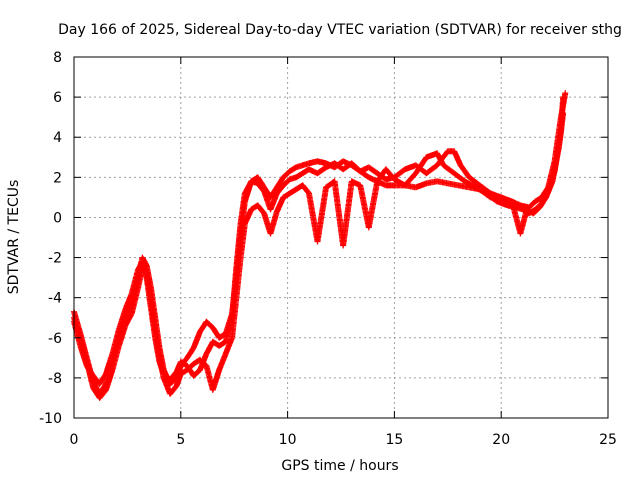 This screenshot has width=640, height=480. What do you see at coordinates (50, 419) in the screenshot?
I see `y-tick-label: -10` at bounding box center [50, 419].